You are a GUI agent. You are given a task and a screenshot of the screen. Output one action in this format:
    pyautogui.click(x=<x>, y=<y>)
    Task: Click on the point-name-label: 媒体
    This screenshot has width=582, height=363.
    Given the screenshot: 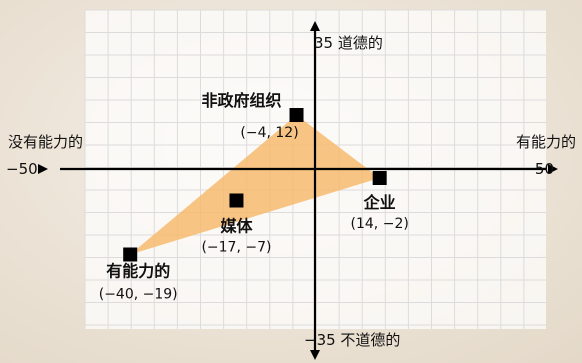 What is the action you would take?
    pyautogui.click(x=236, y=226)
    